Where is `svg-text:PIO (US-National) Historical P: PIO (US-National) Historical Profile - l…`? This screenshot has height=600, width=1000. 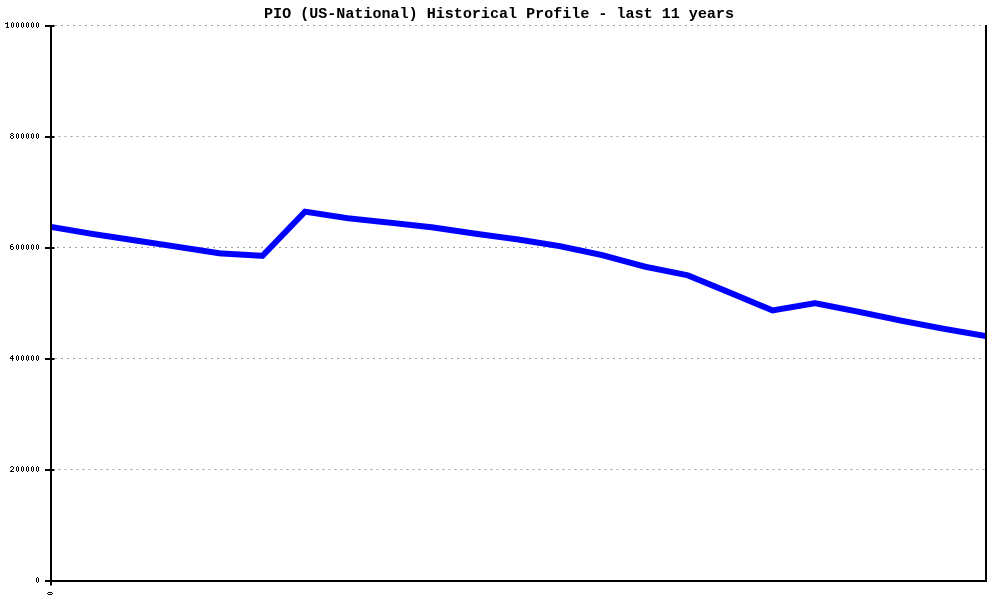
svg-text:PIO (US-National) Historical P: PIO (US-National) Historical Profile - l… is located at coordinates (499, 14).